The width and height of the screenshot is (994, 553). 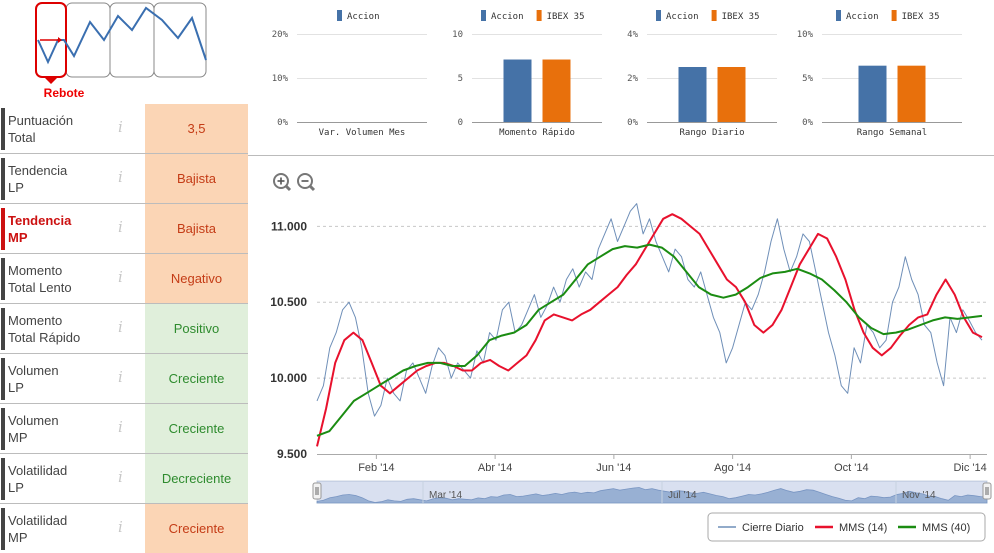 What do you see at coordinates (807, 79) in the screenshot?
I see `mini-y-tick: 5%` at bounding box center [807, 79].